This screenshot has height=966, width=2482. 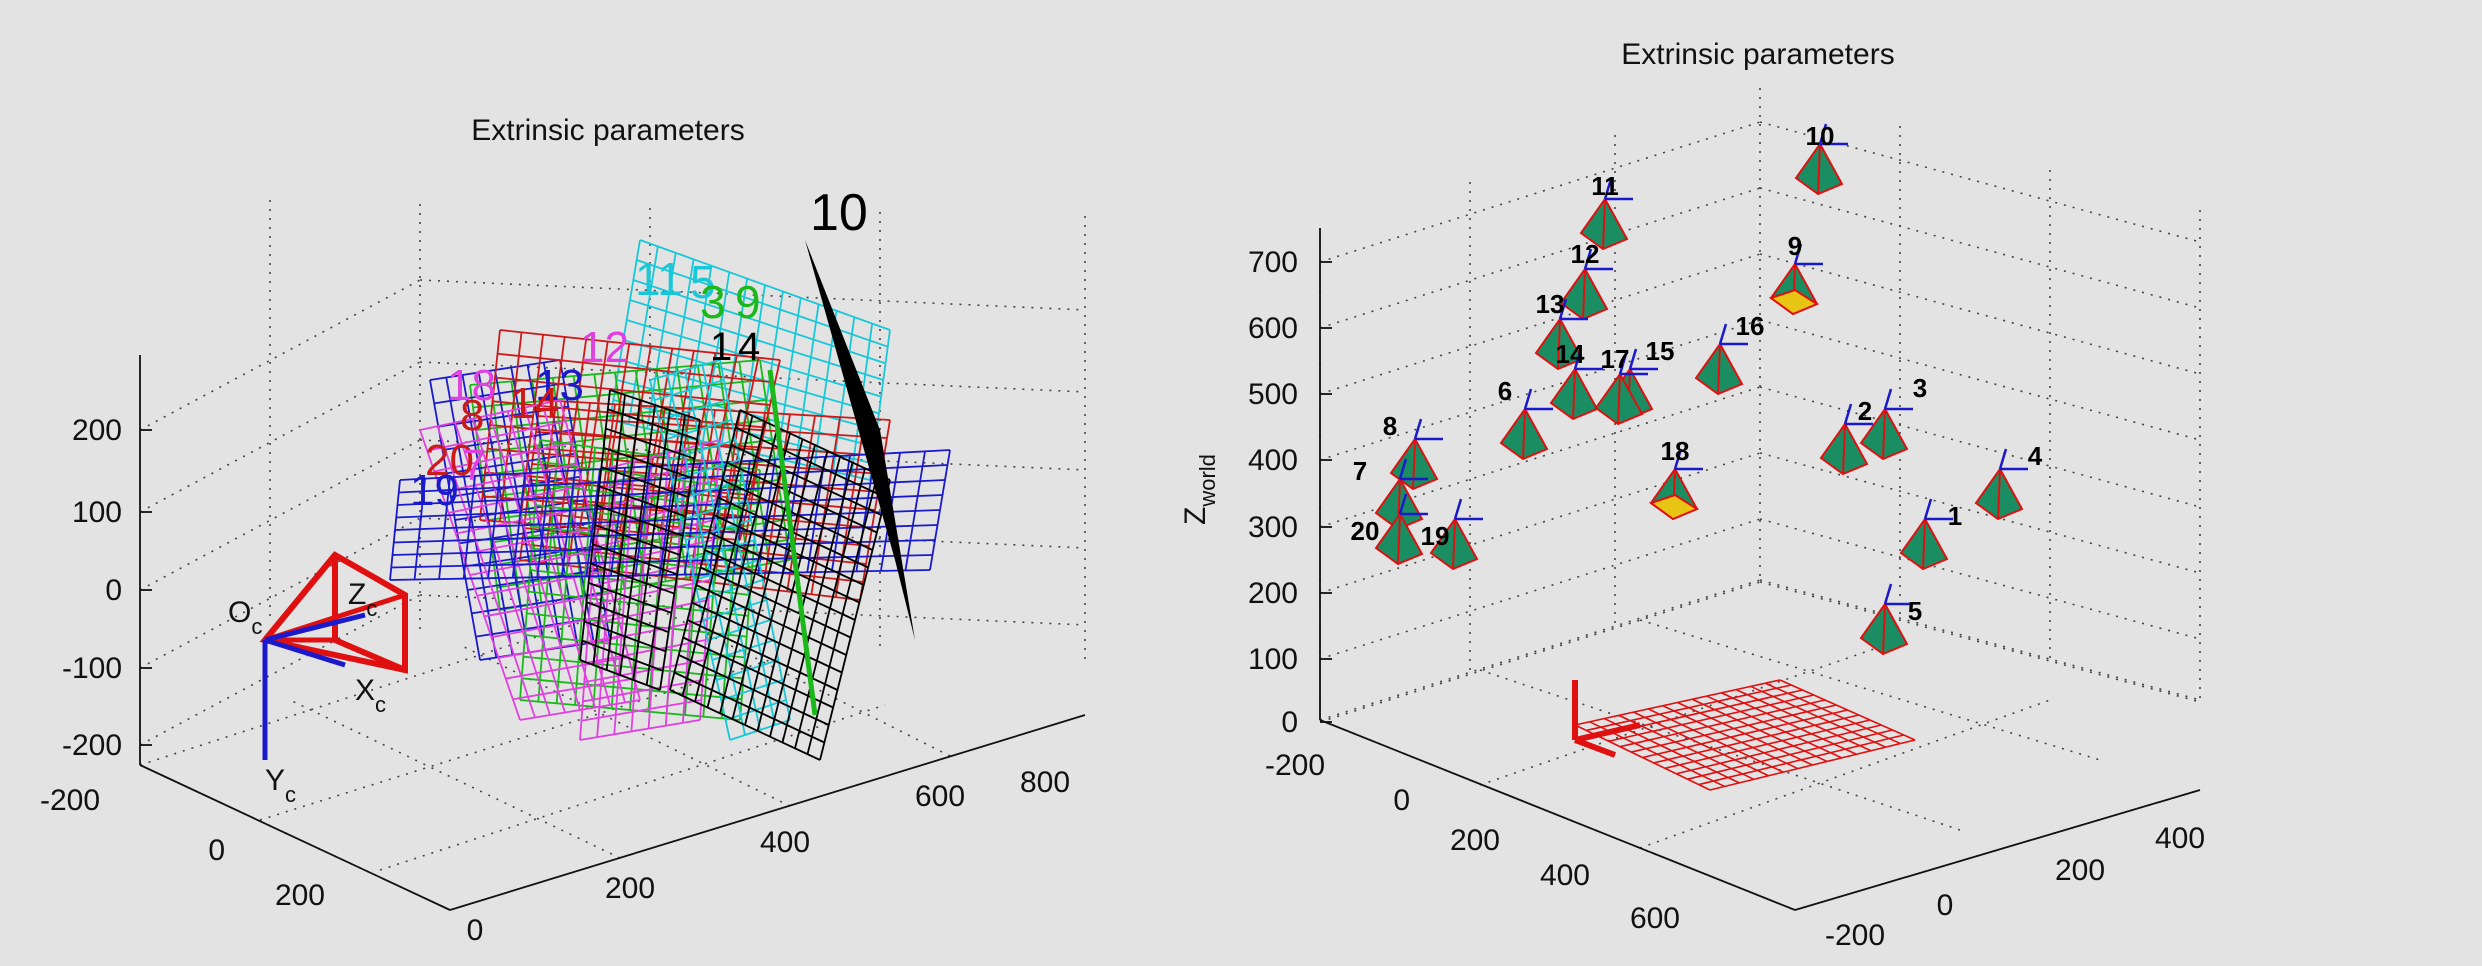 I want to click on camera-label: 9, so click(x=1795, y=246).